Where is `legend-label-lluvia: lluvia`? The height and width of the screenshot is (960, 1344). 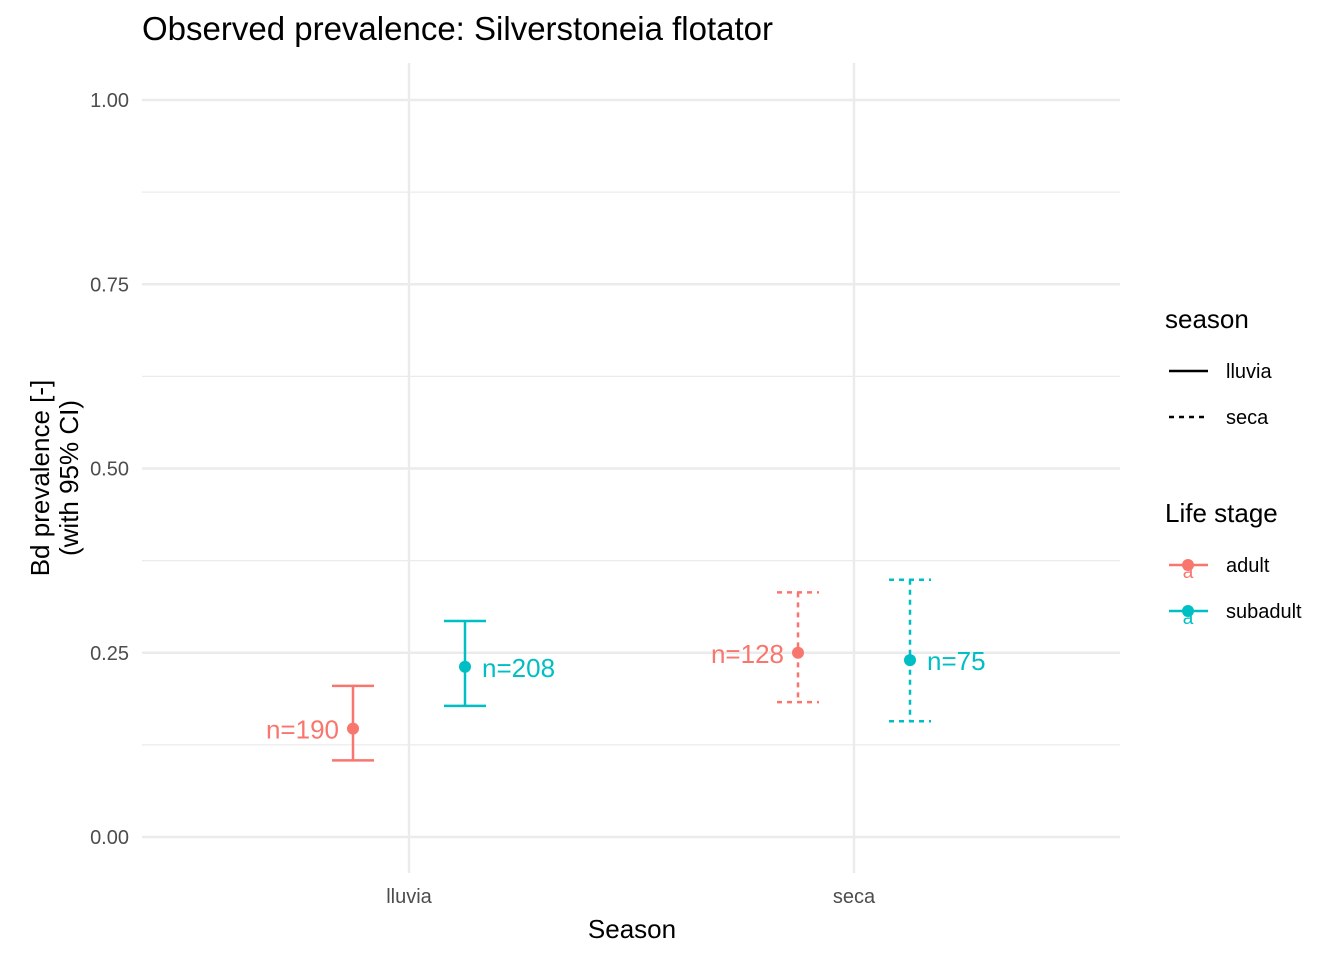
legend-label-lluvia: lluvia is located at coordinates (1249, 372).